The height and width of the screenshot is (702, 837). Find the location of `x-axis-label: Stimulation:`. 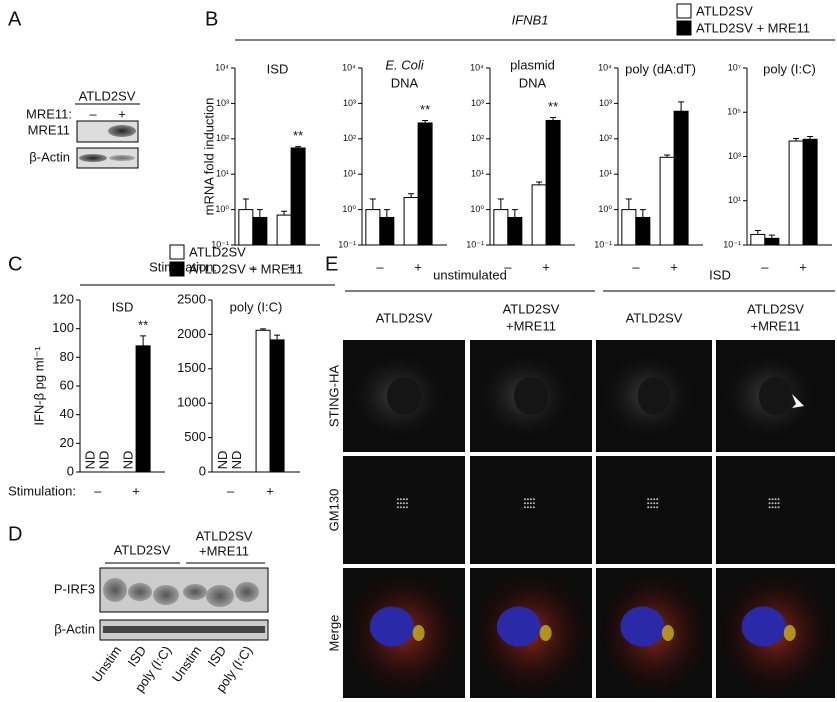

x-axis-label: Stimulation: is located at coordinates (42, 490).